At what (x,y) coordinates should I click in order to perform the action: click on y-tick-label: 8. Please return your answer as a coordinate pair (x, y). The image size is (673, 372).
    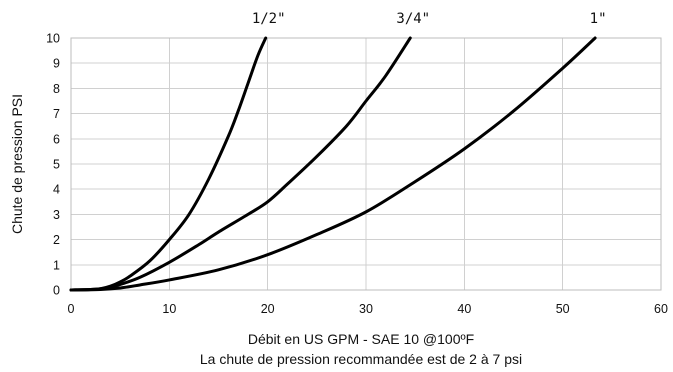
    Looking at the image, I should click on (56, 89).